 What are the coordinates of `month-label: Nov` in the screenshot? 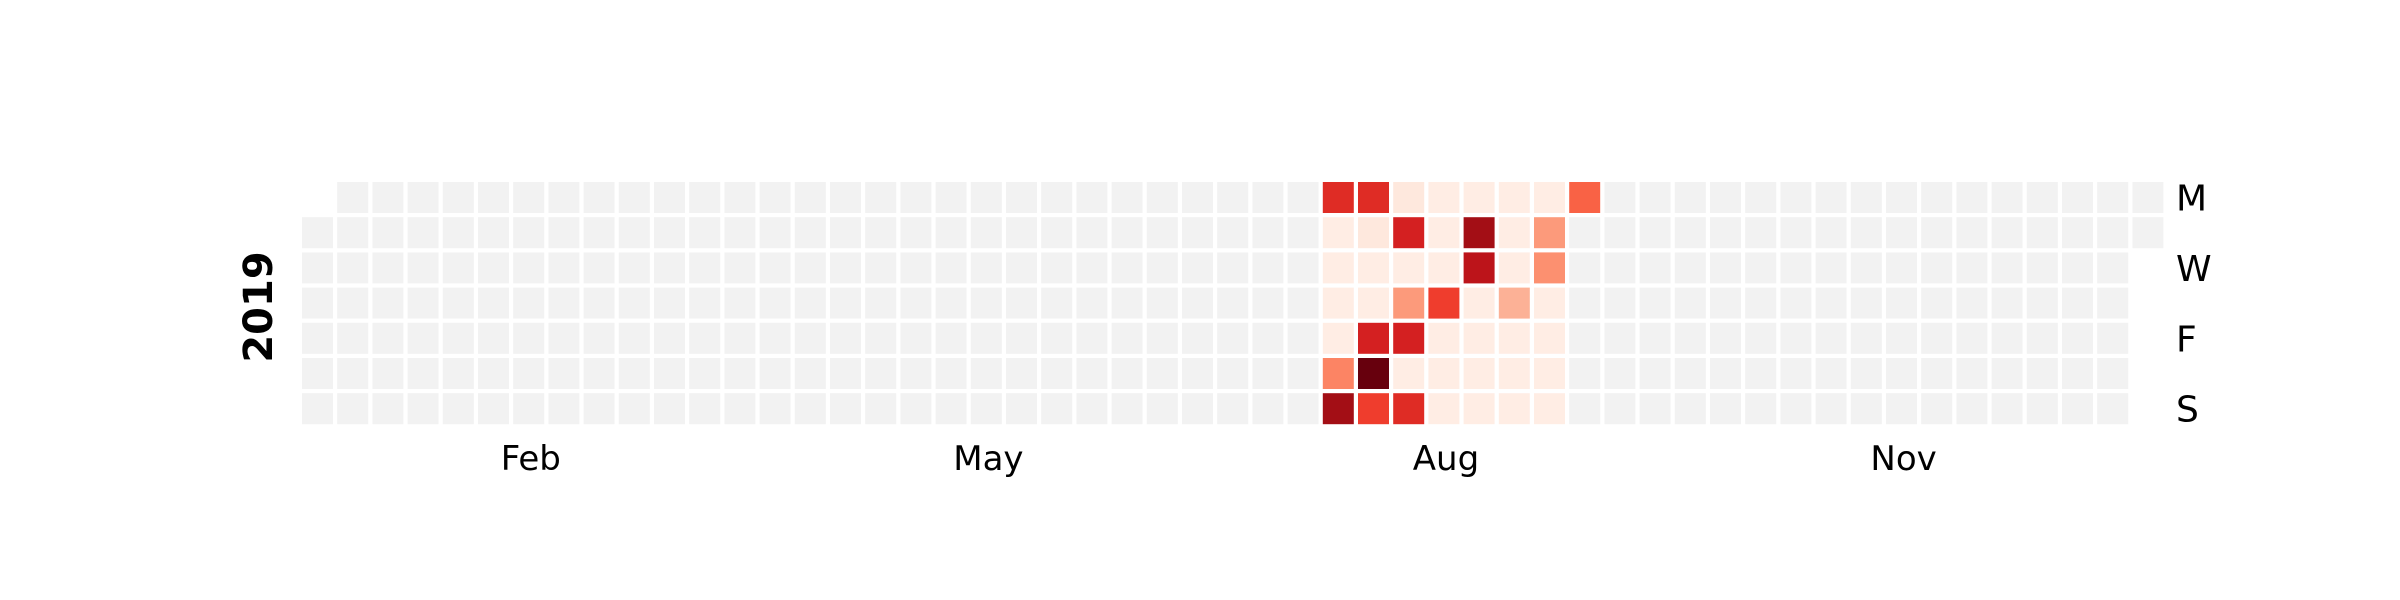 It's located at (1903, 459).